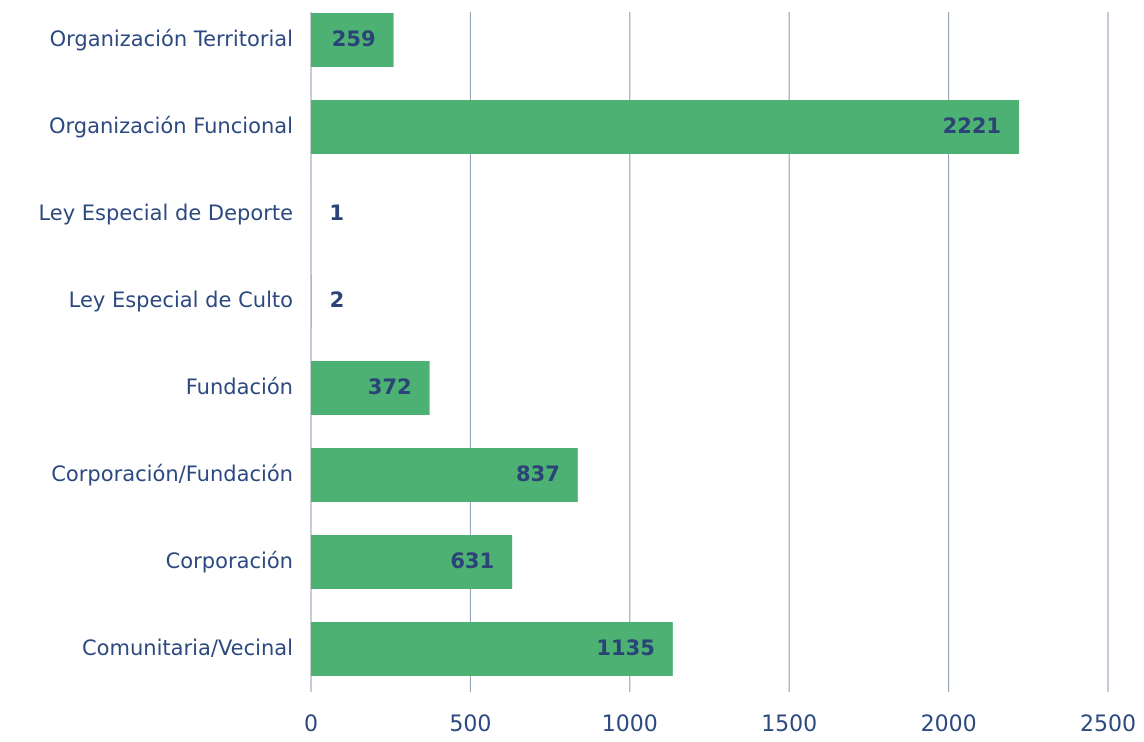 Image resolution: width=1144 pixels, height=742 pixels. What do you see at coordinates (972, 126) in the screenshot?
I see `value-label: 2221` at bounding box center [972, 126].